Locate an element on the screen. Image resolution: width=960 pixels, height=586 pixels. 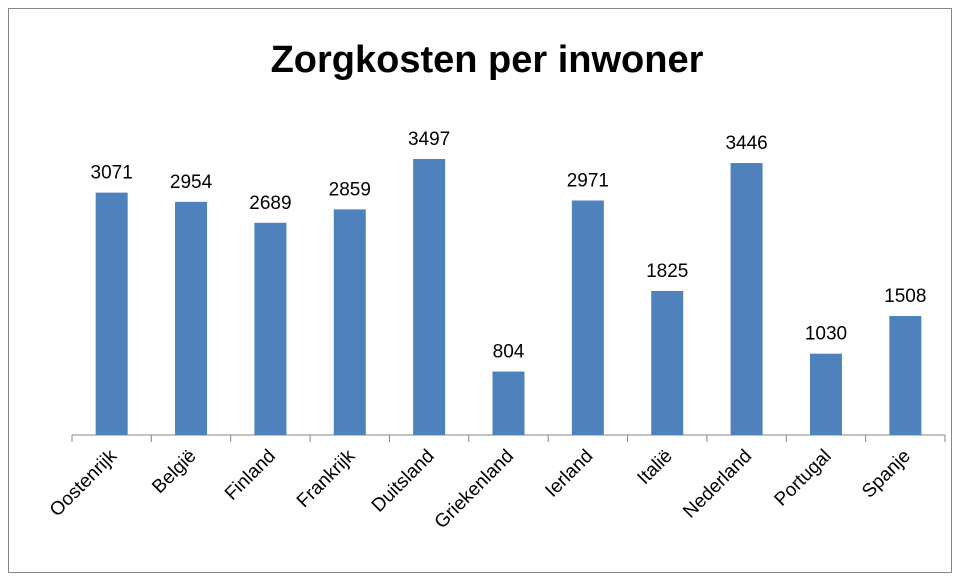
value-label: 2954 is located at coordinates (191, 182).